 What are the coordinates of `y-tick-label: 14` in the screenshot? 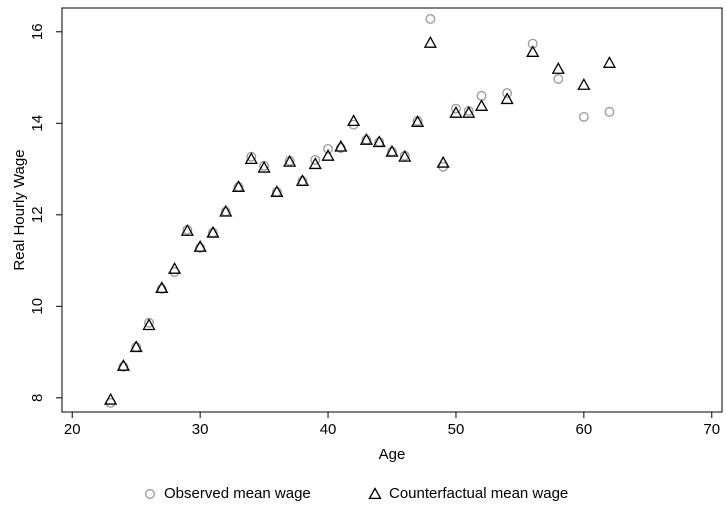 It's located at (37, 123).